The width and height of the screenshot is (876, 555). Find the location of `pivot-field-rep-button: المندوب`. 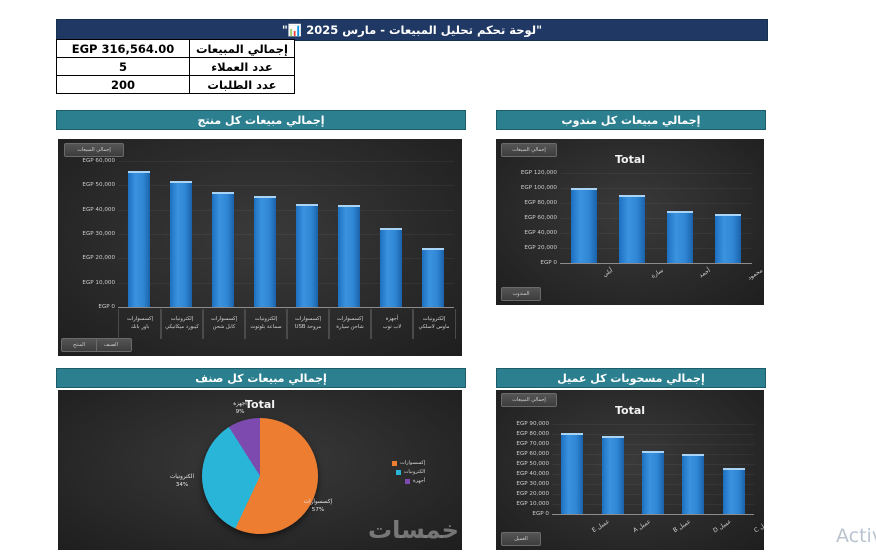

pivot-field-rep-button: المندوب is located at coordinates (521, 294).